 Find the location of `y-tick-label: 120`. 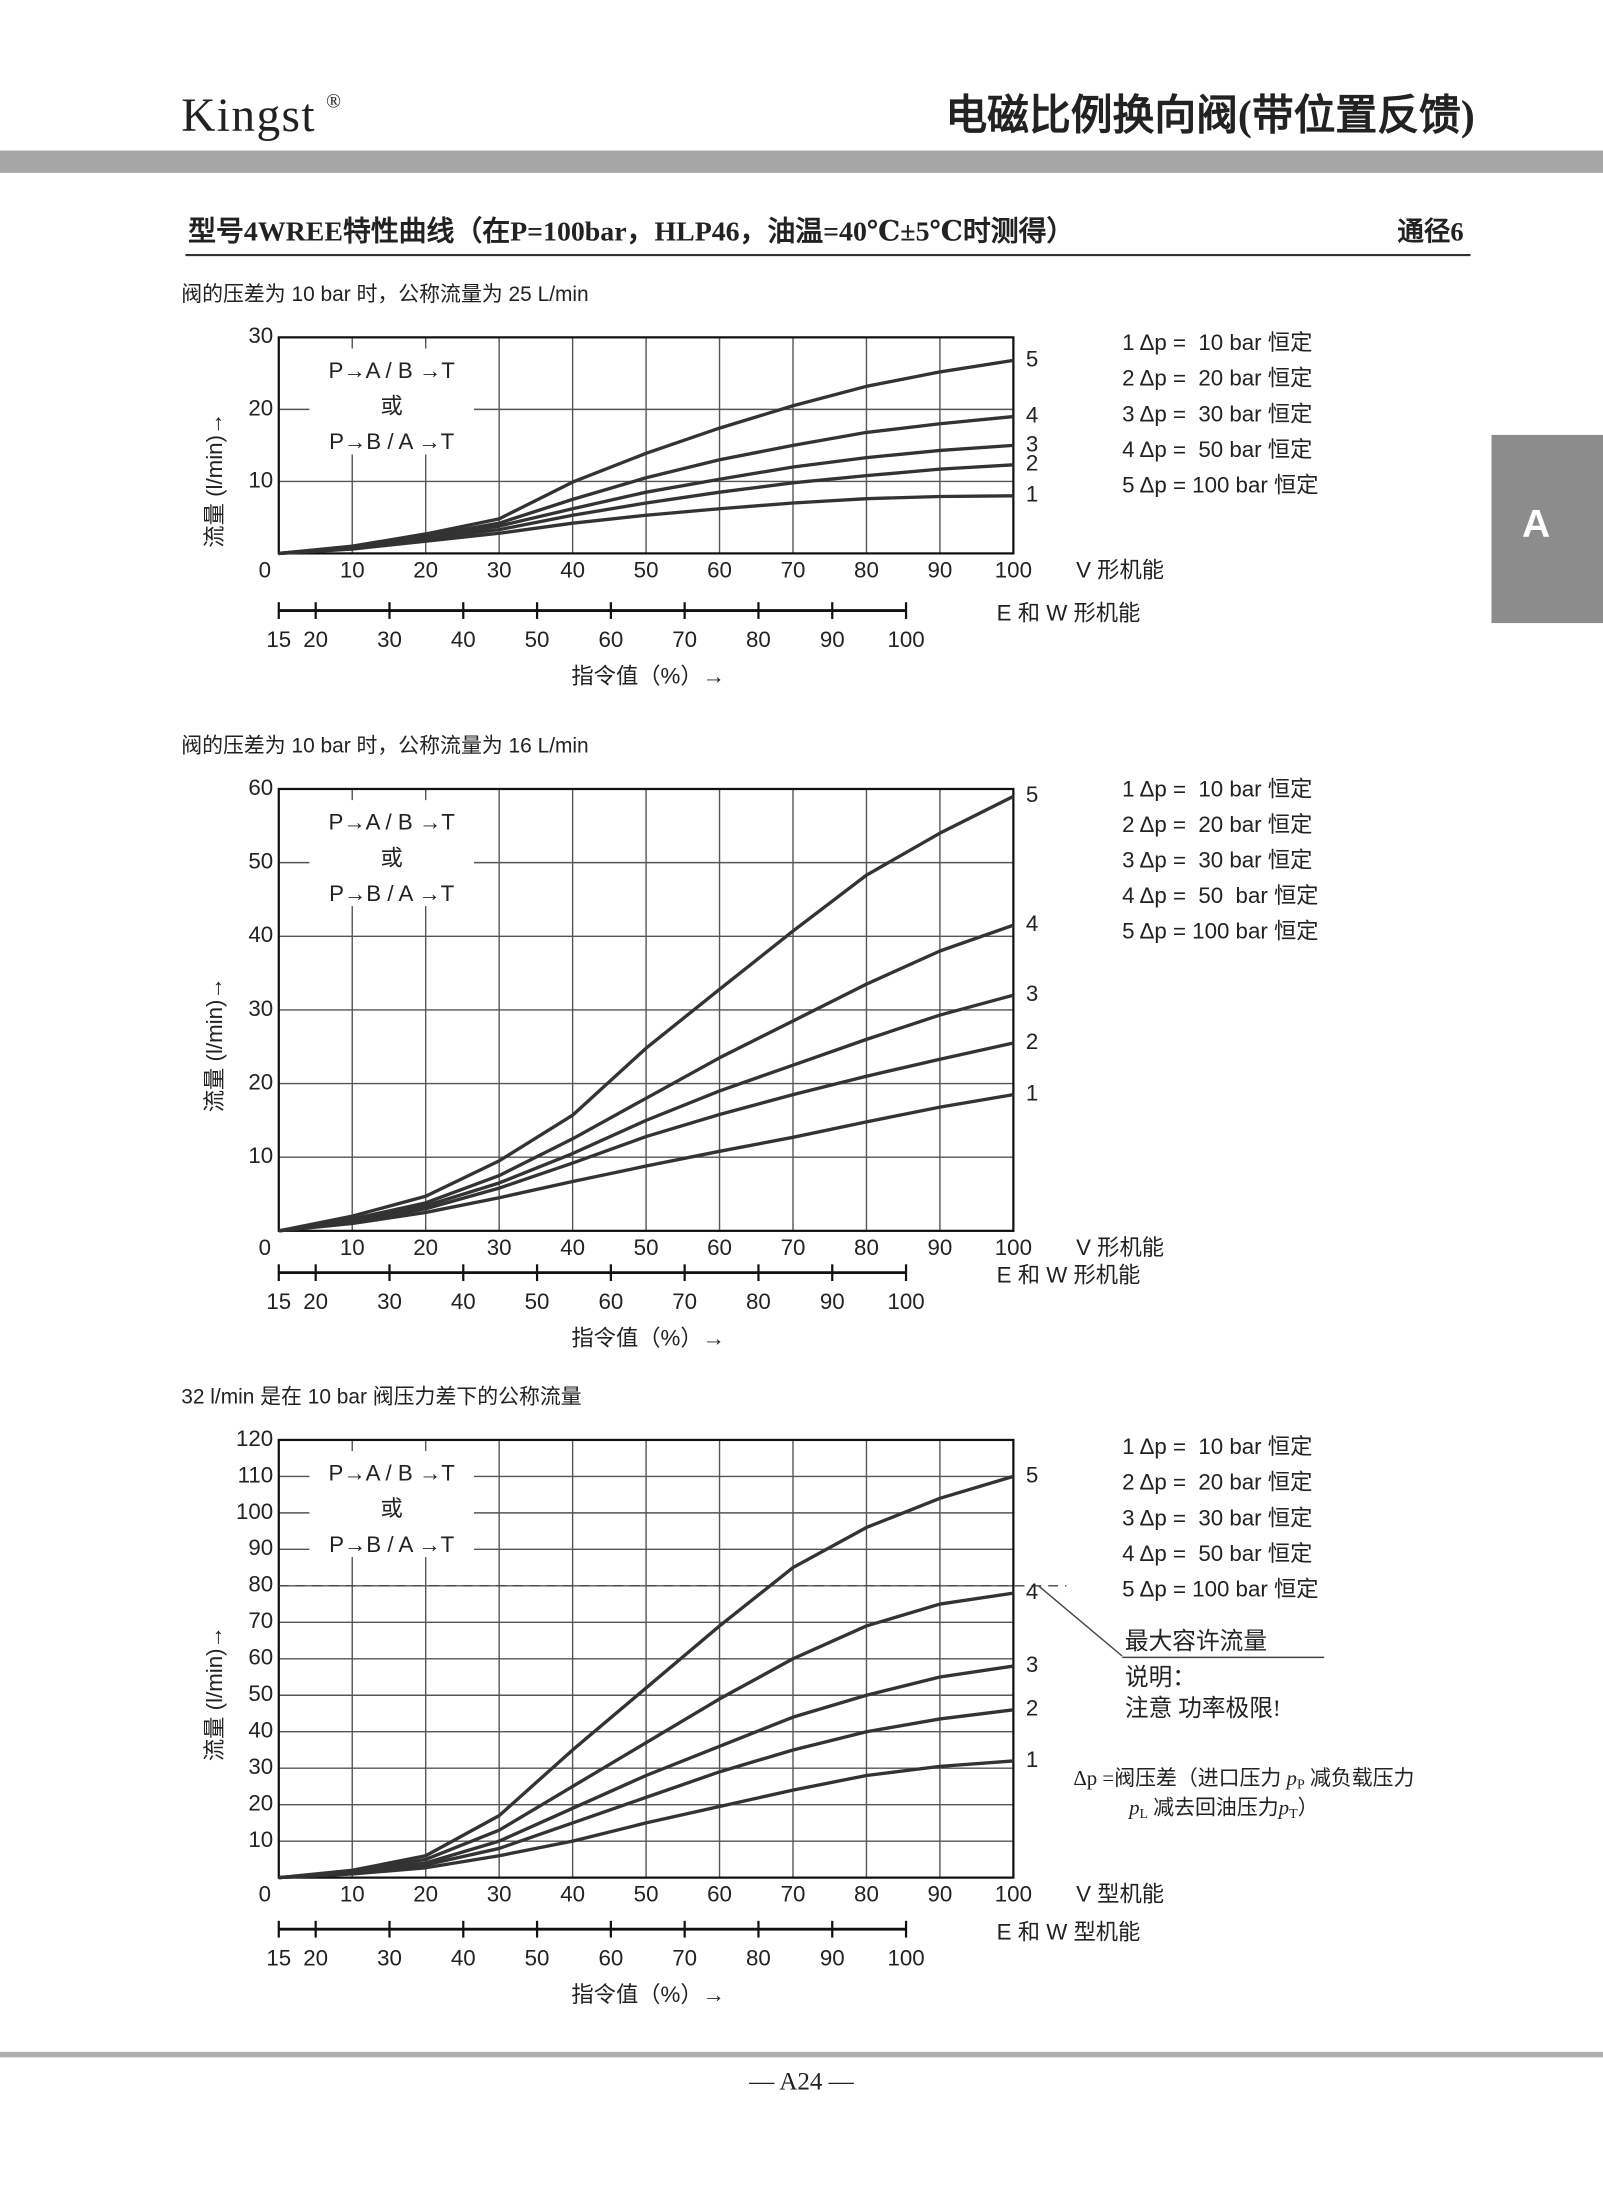

y-tick-label: 120 is located at coordinates (254, 1438).